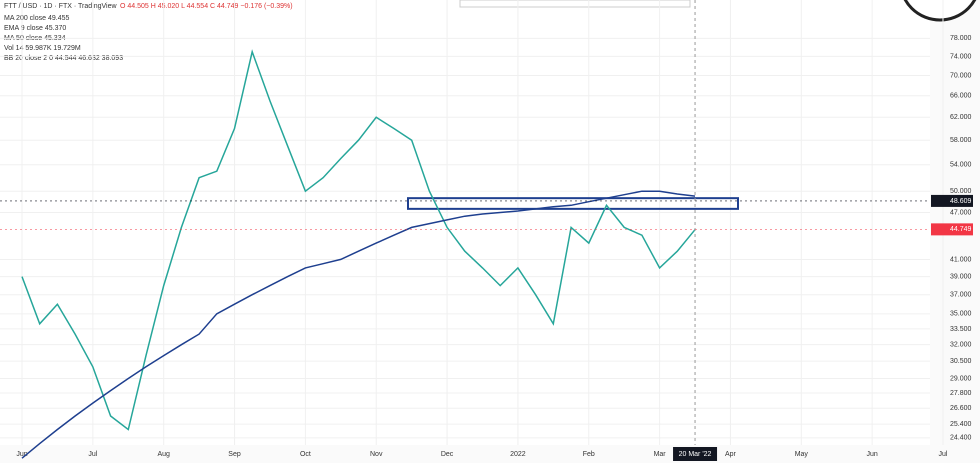  Describe the element at coordinates (589, 454) in the screenshot. I see `x-tick-label: Feb` at that location.